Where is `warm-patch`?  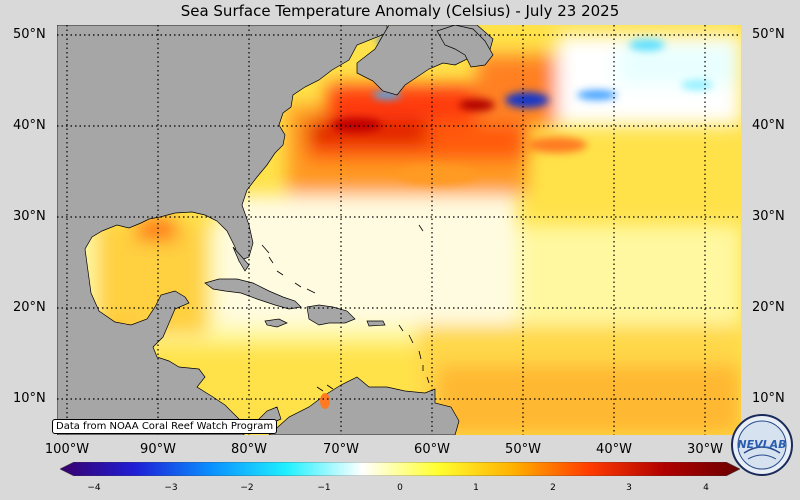 warm-patch is located at coordinates (325, 401).